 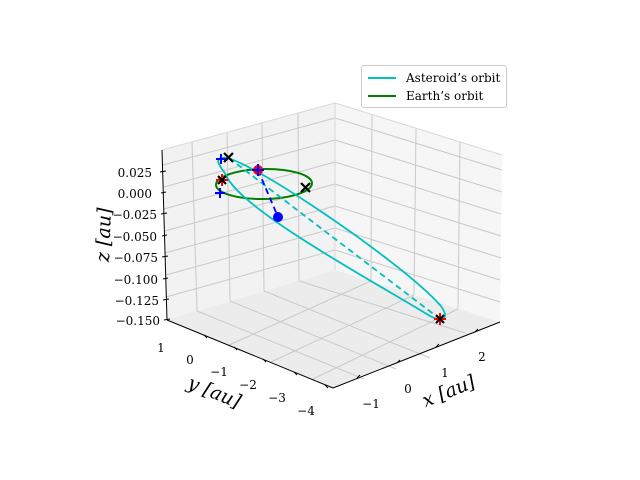 What do you see at coordinates (382, 78) in the screenshot?
I see `legend-swatch-asteroid` at bounding box center [382, 78].